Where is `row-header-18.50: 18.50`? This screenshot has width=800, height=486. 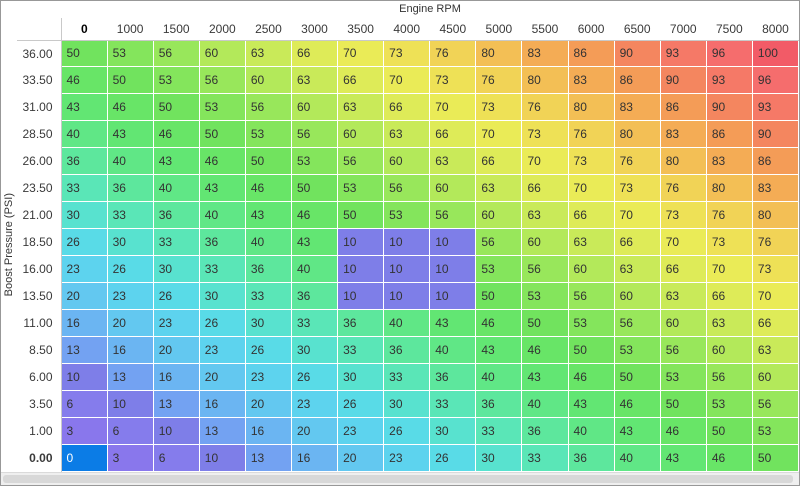
row-header-18.50: 18.50 is located at coordinates (39, 242).